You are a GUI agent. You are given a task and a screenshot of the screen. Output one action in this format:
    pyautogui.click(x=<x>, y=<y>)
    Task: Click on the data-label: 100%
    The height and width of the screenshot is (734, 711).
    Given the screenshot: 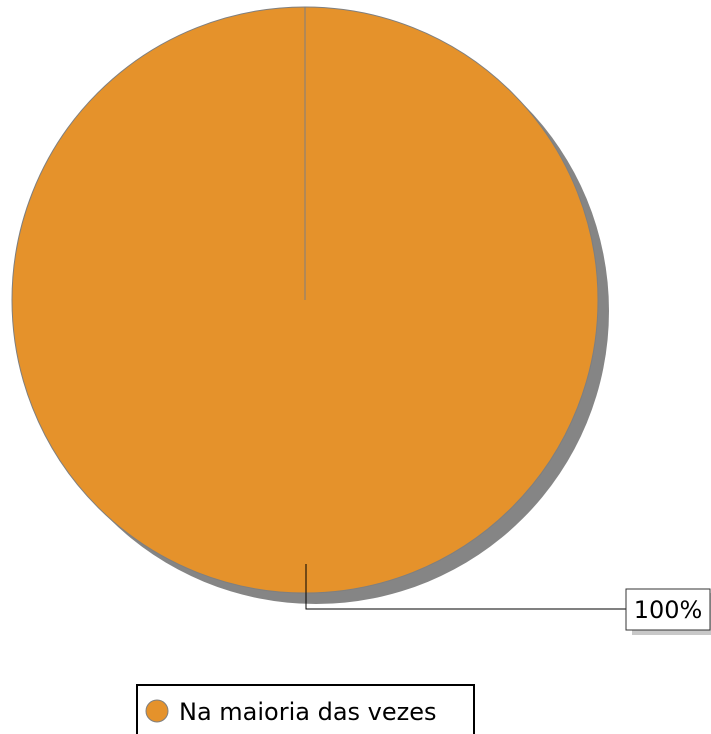 What is the action you would take?
    pyautogui.click(x=668, y=610)
    